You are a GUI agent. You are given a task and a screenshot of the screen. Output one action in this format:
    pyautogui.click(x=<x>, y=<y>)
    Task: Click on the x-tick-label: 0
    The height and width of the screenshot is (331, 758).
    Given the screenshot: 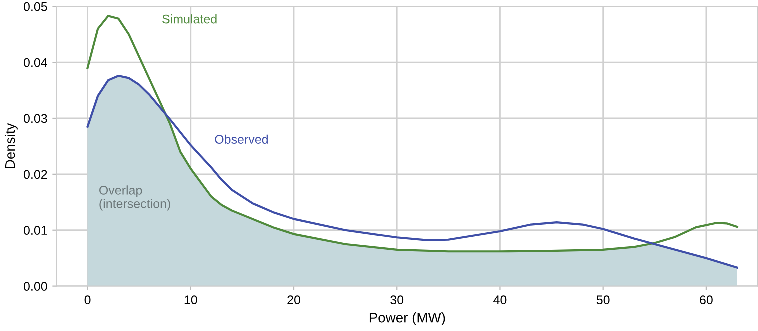 What is the action you would take?
    pyautogui.click(x=87, y=300)
    